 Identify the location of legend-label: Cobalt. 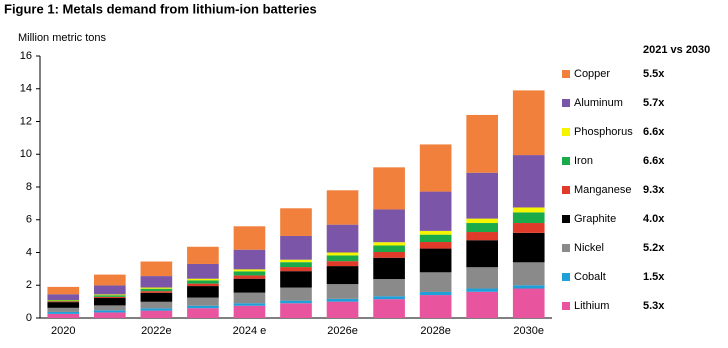
(590, 277).